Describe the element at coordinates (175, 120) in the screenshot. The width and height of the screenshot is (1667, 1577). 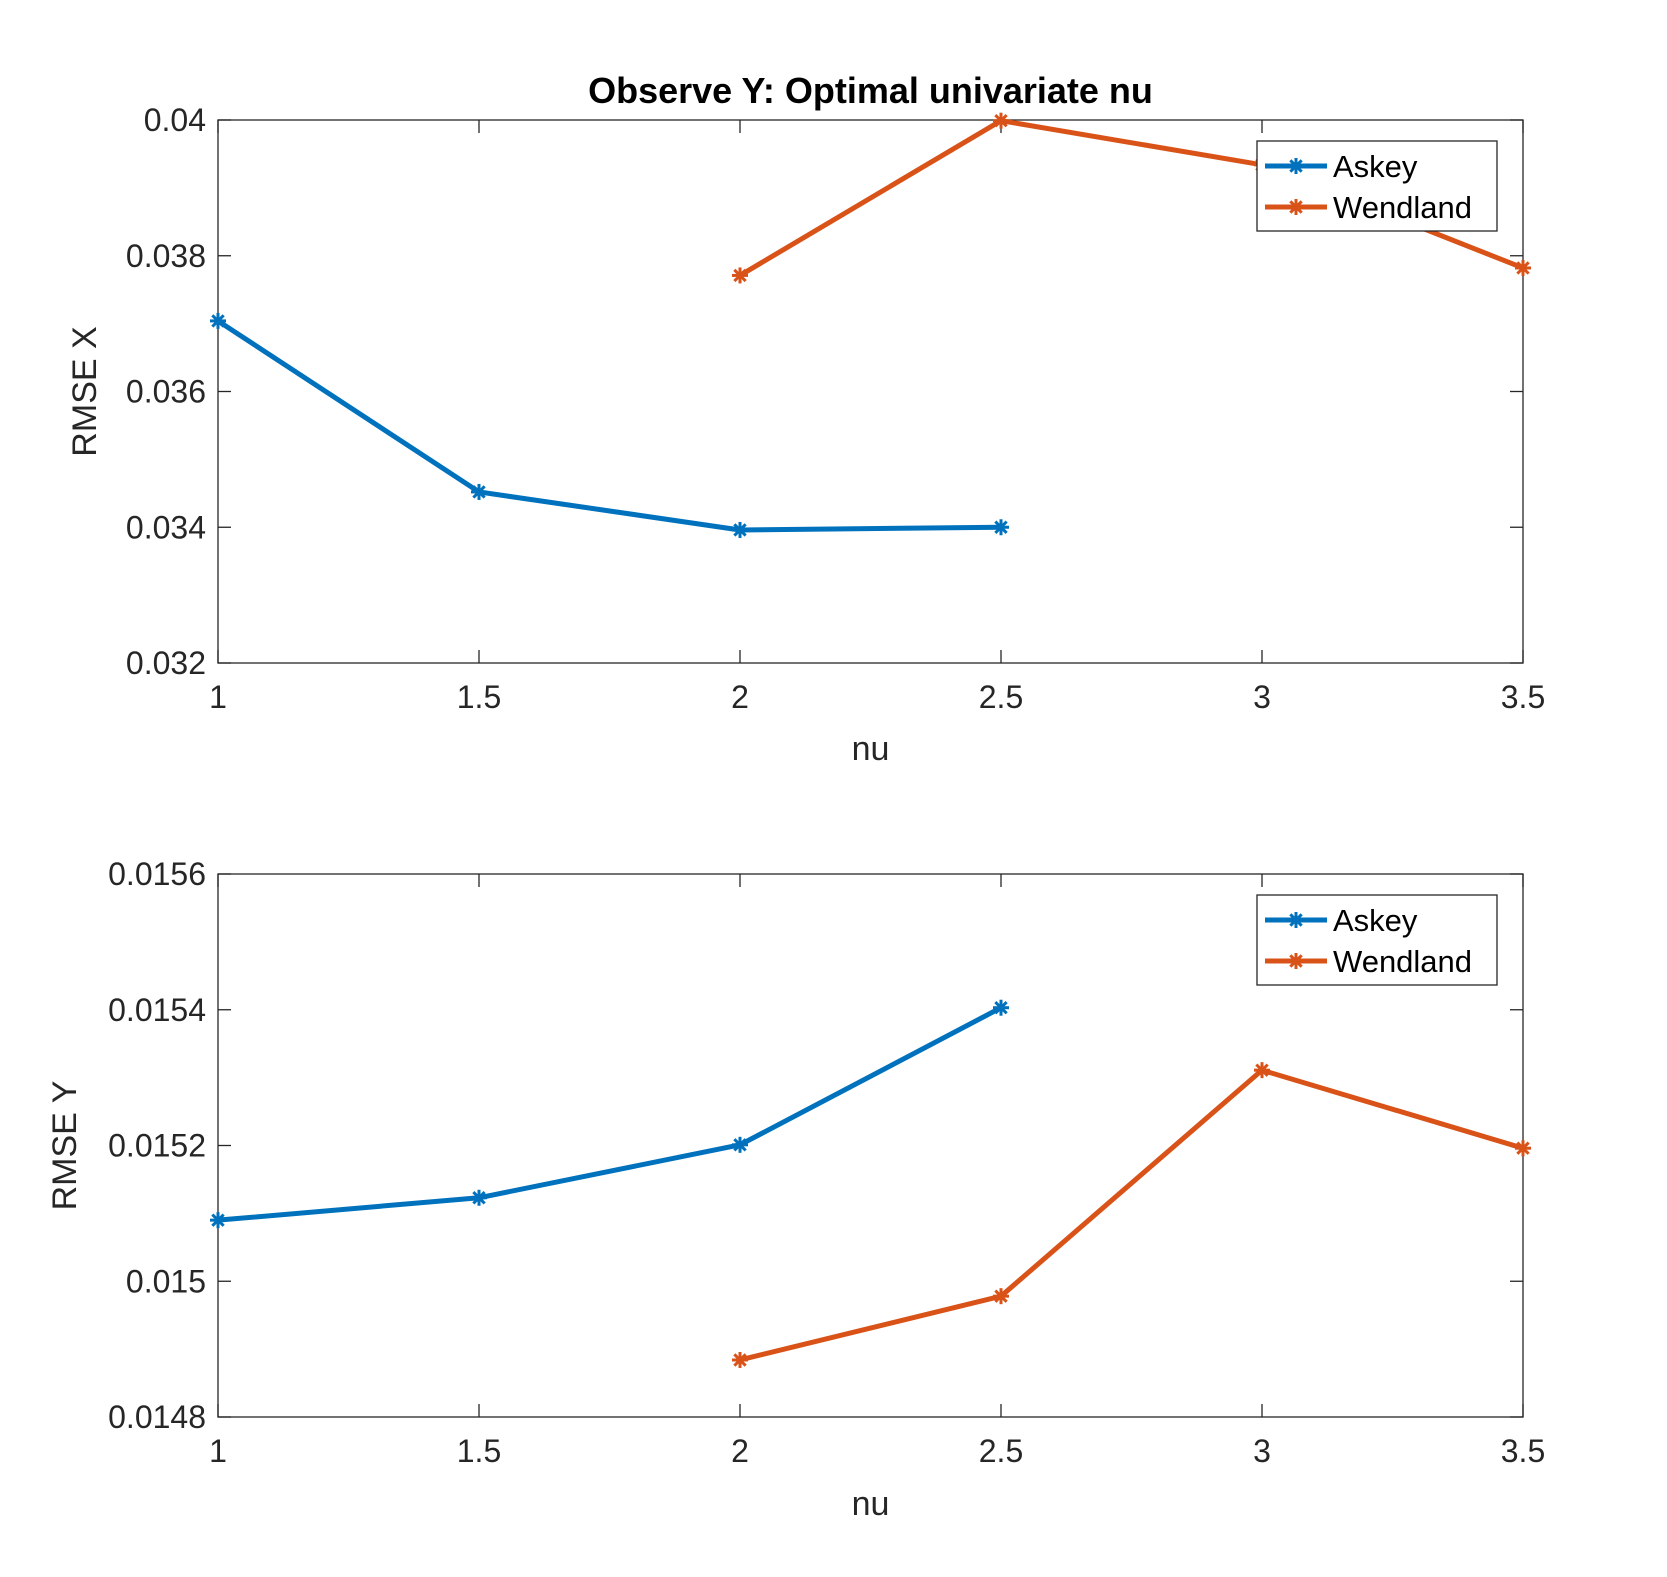
I see `y-tick-label: 0.04` at that location.